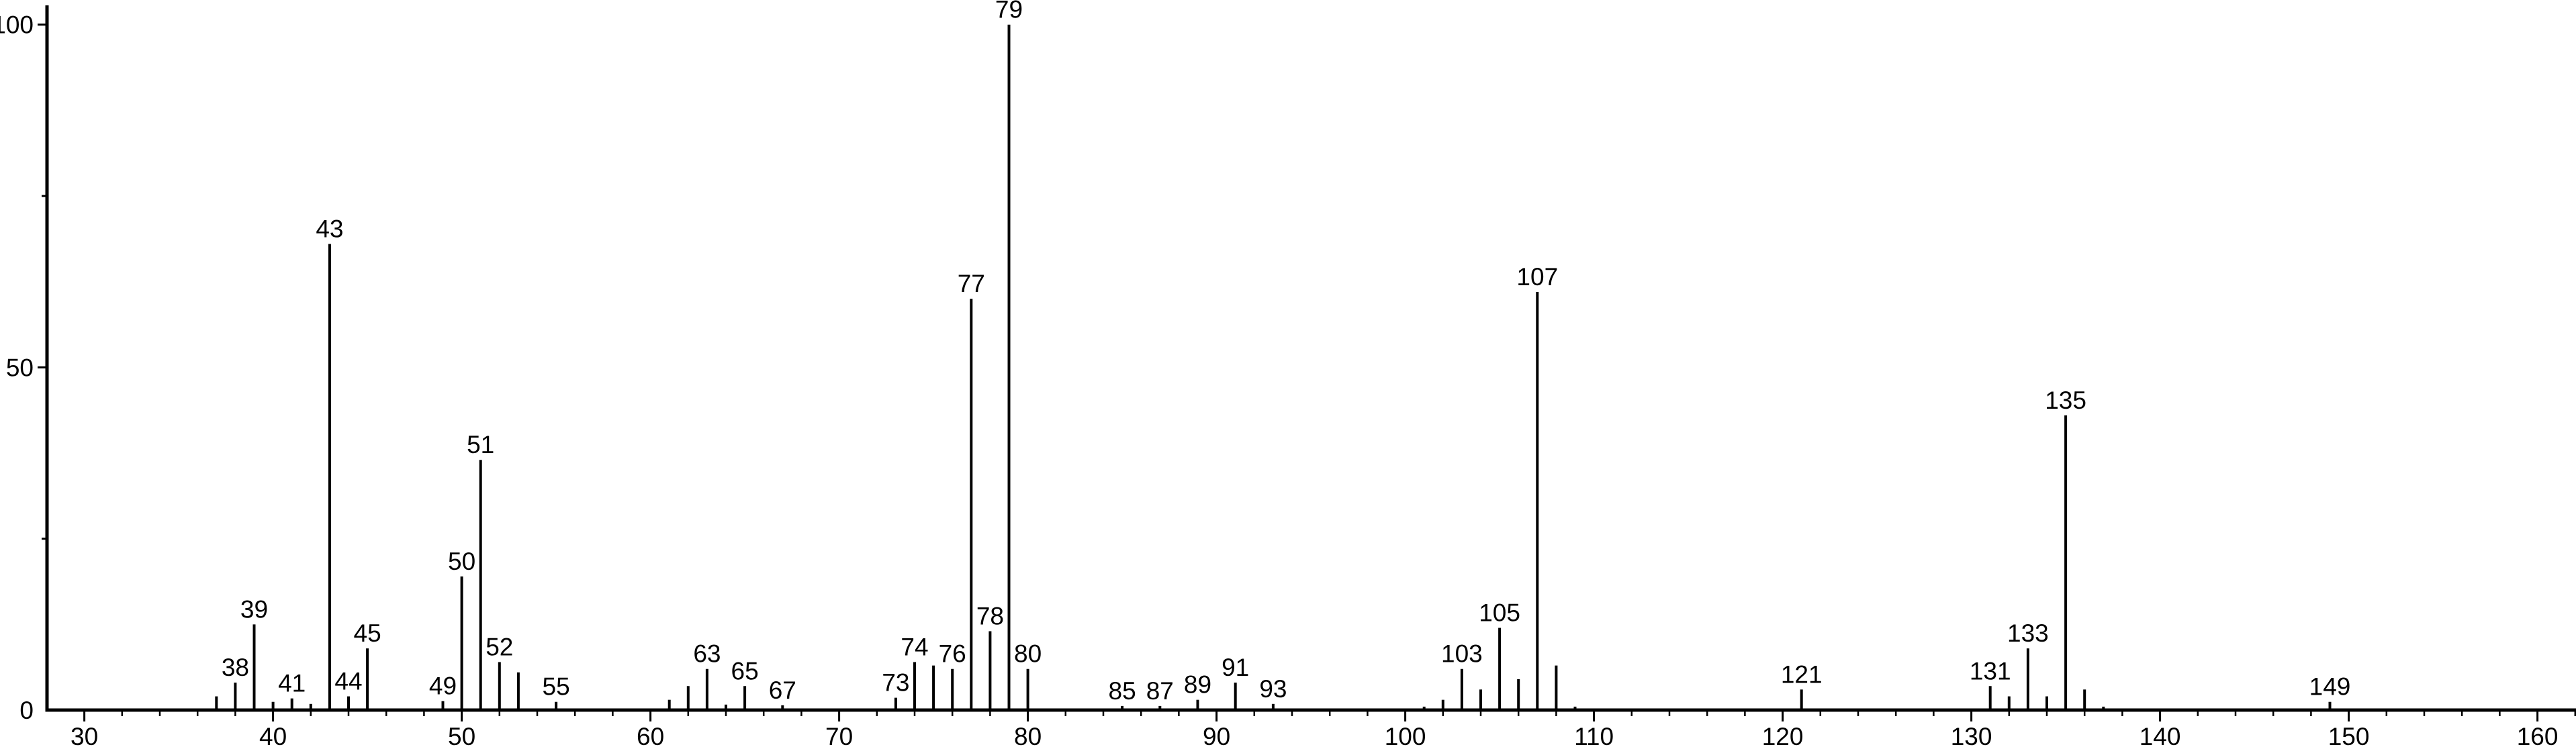 The width and height of the screenshot is (2576, 749). I want to click on y-tick-label: 100, so click(17, 25).